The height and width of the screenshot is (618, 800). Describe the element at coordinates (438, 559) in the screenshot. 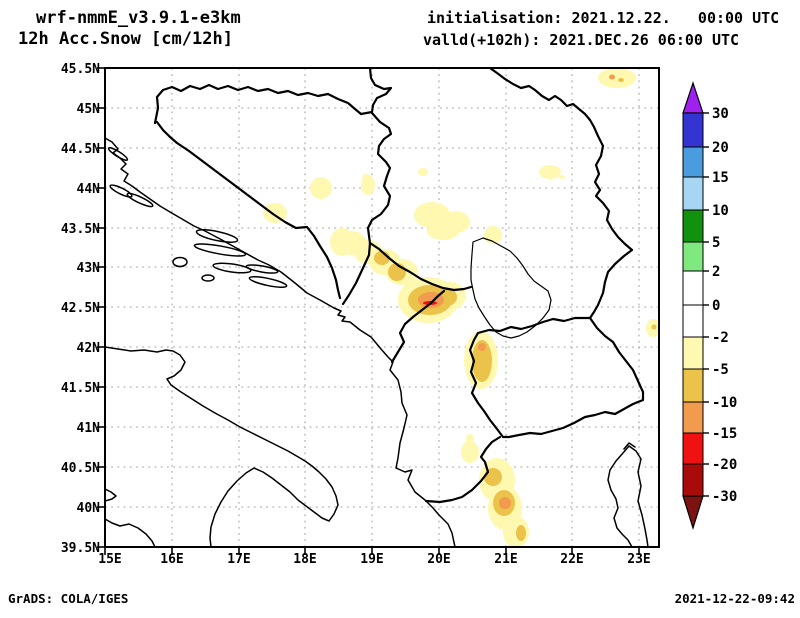

I see `lon-label: 20E` at that location.